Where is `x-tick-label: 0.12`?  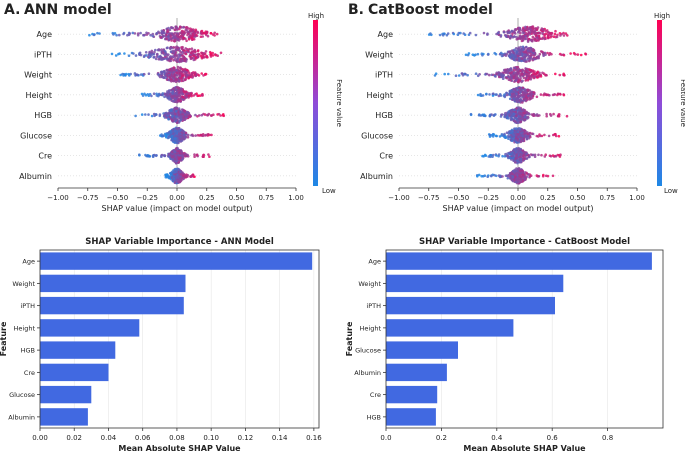 x-tick-label: 0.12 is located at coordinates (246, 438).